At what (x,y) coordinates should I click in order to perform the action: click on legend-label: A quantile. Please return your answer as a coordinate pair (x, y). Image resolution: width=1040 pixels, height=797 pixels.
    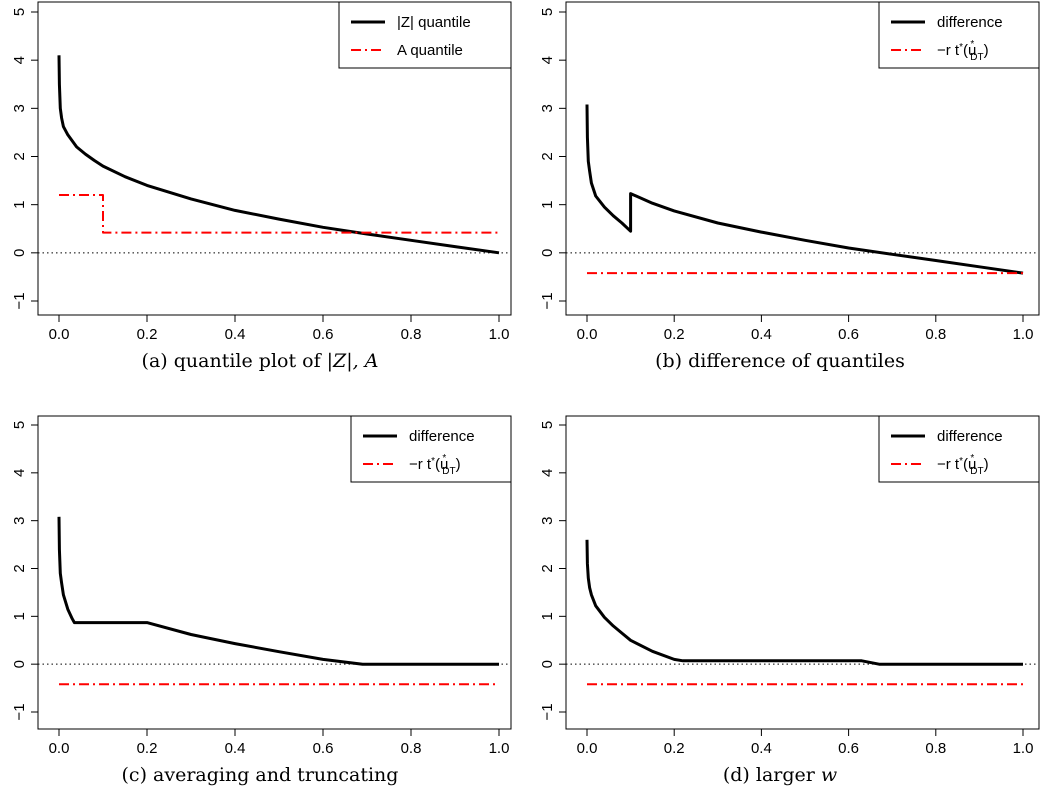
    Looking at the image, I should click on (430, 50).